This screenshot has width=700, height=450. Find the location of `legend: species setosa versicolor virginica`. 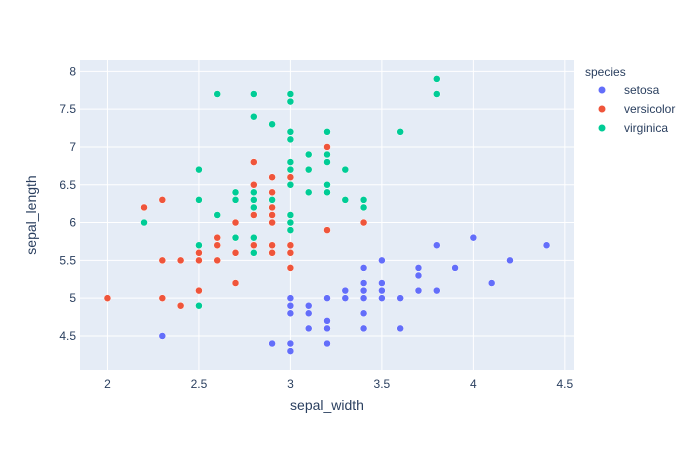

legend: species setosa versicolor virginica is located at coordinates (630, 100).